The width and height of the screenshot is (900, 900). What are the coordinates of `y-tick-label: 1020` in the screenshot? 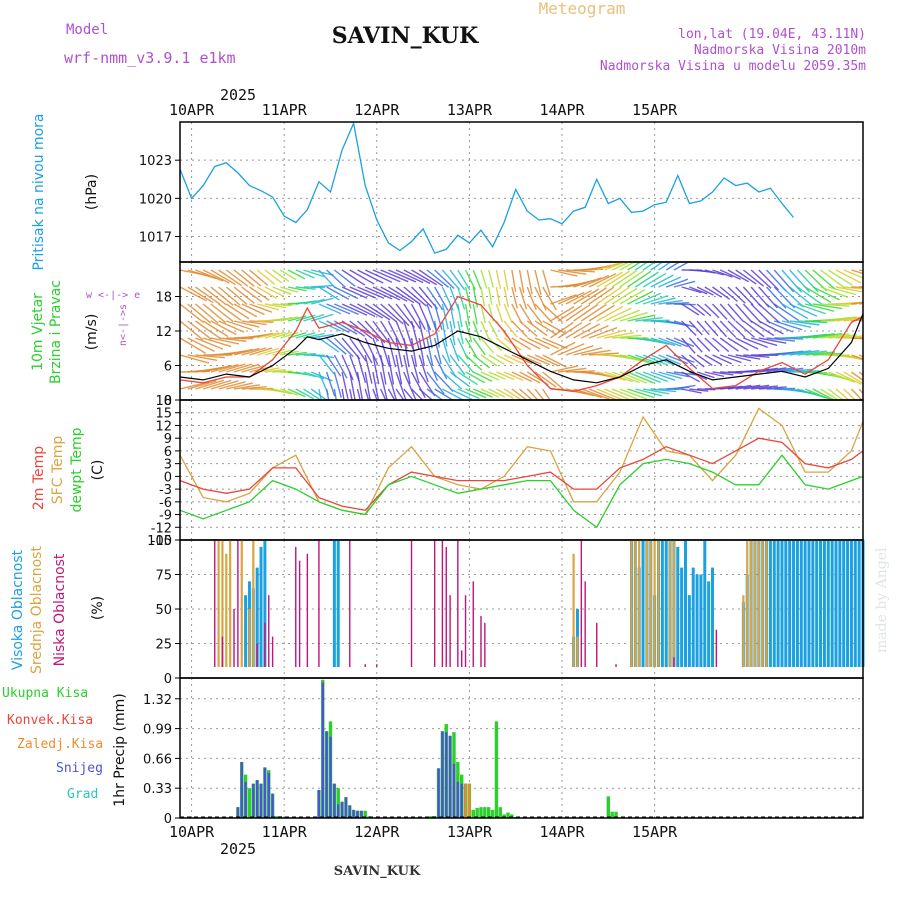 It's located at (155, 199).